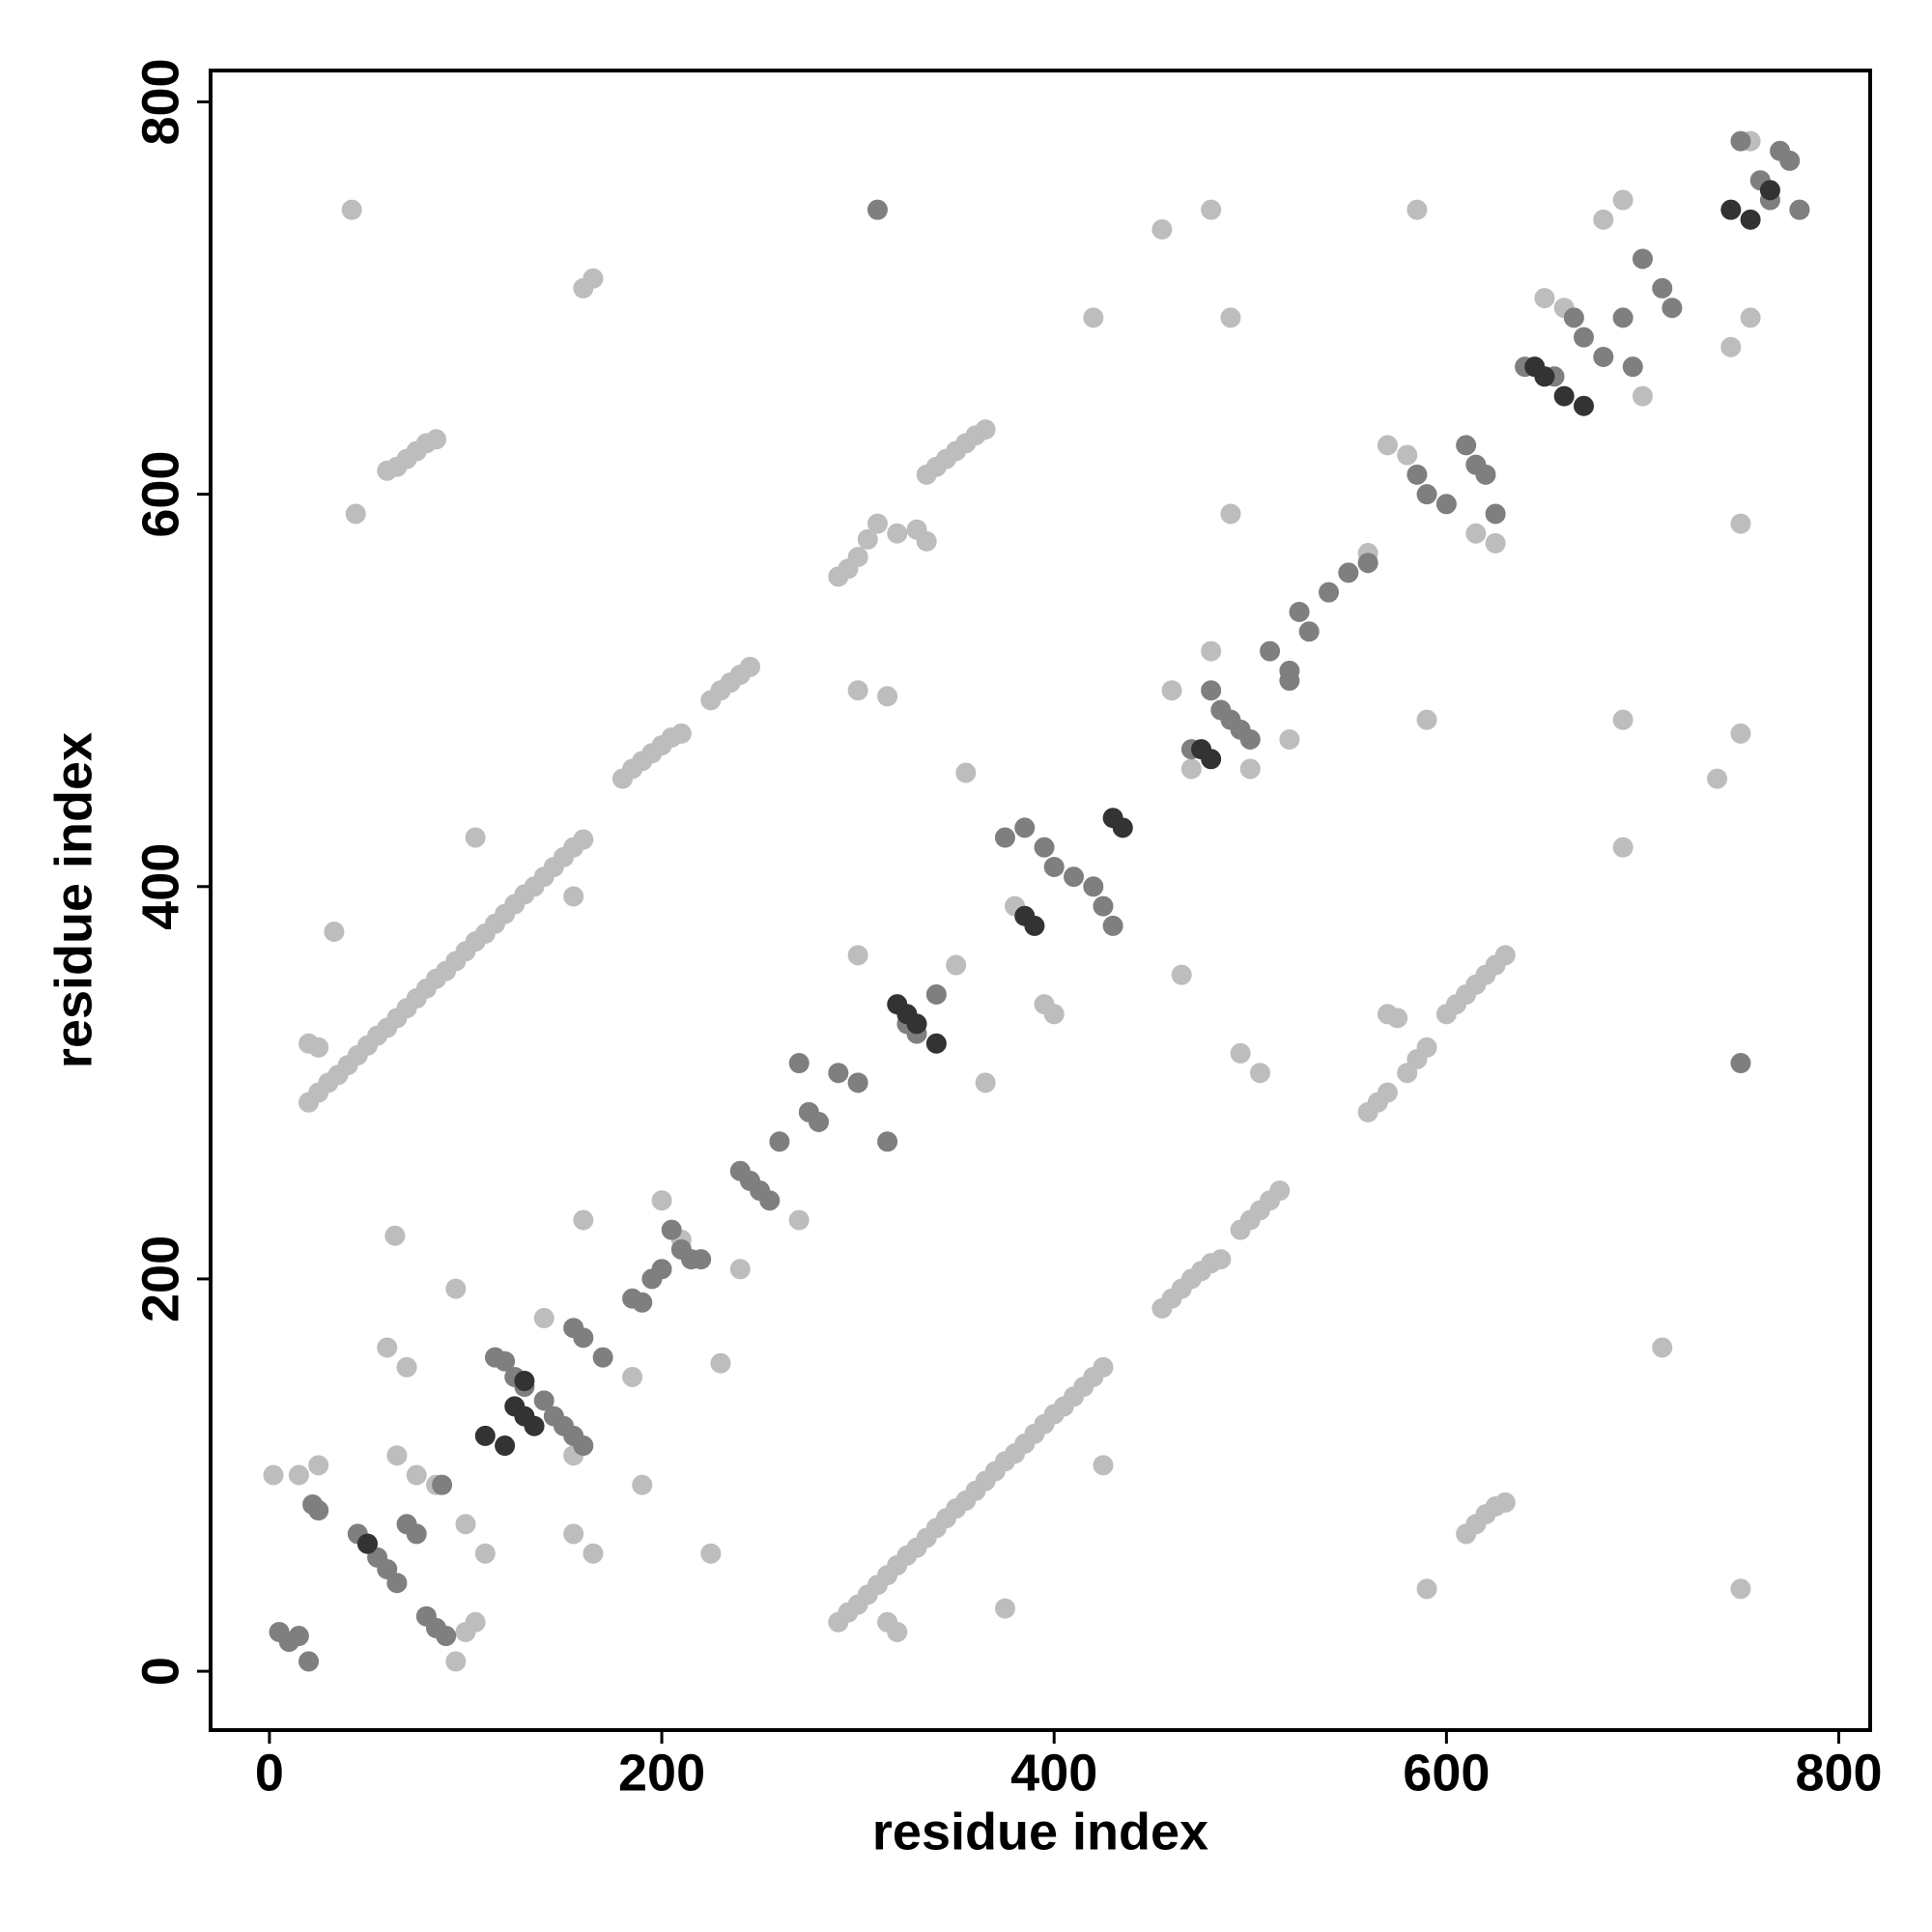  What do you see at coordinates (269, 1773) in the screenshot?
I see `x-tick-label: 0` at bounding box center [269, 1773].